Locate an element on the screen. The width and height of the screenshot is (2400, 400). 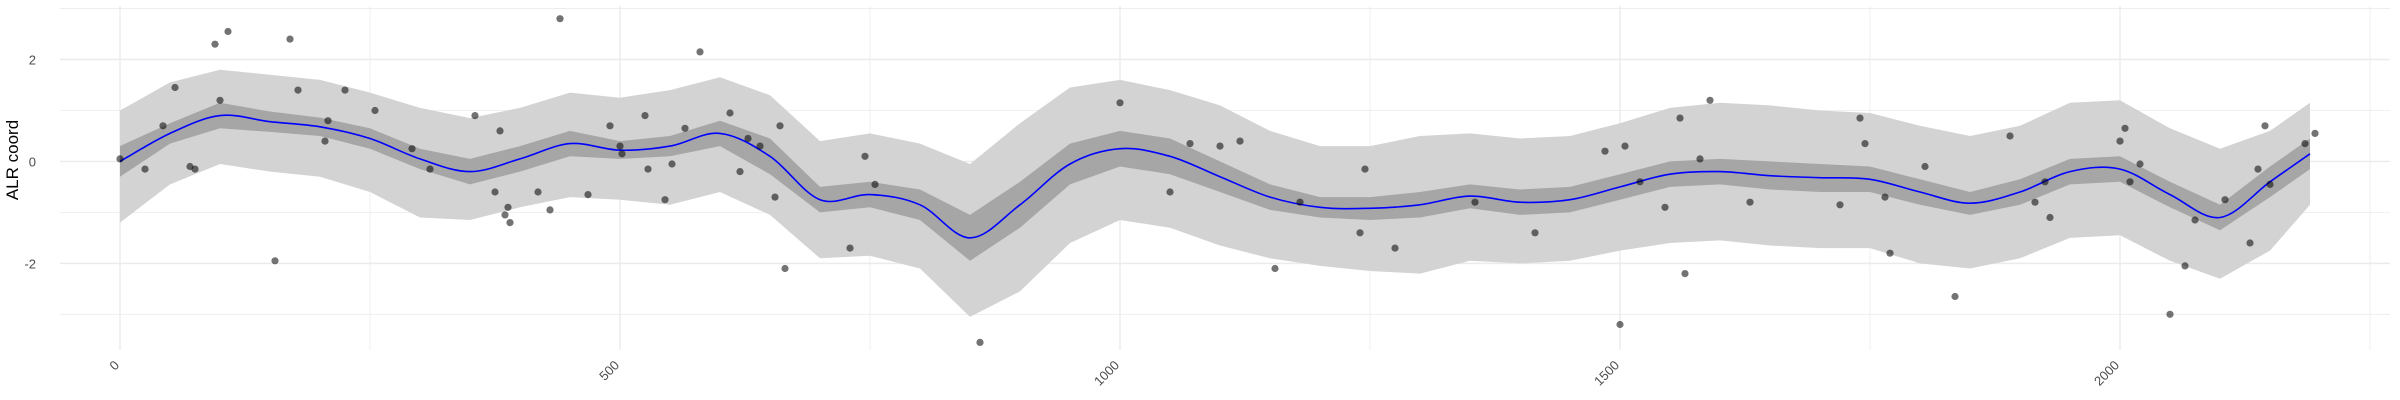
y-tick-label: 2 is located at coordinates (32, 60).